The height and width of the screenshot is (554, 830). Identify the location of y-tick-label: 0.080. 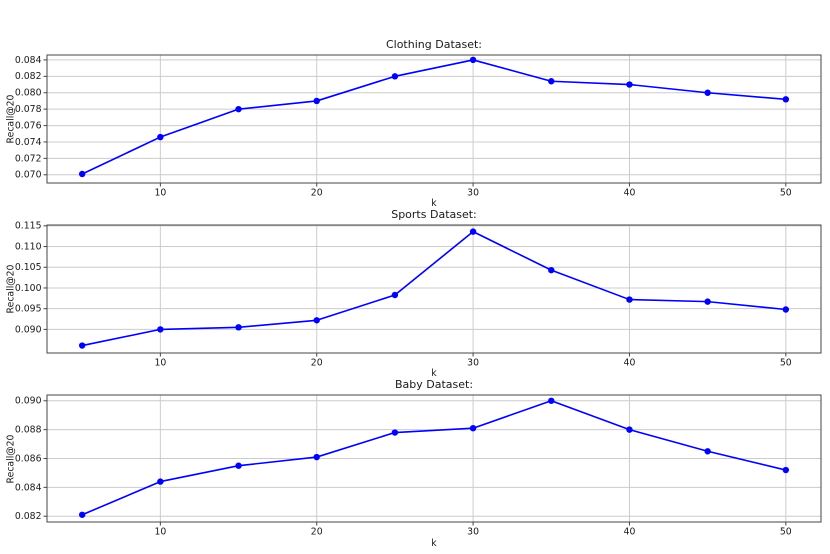
(28, 93).